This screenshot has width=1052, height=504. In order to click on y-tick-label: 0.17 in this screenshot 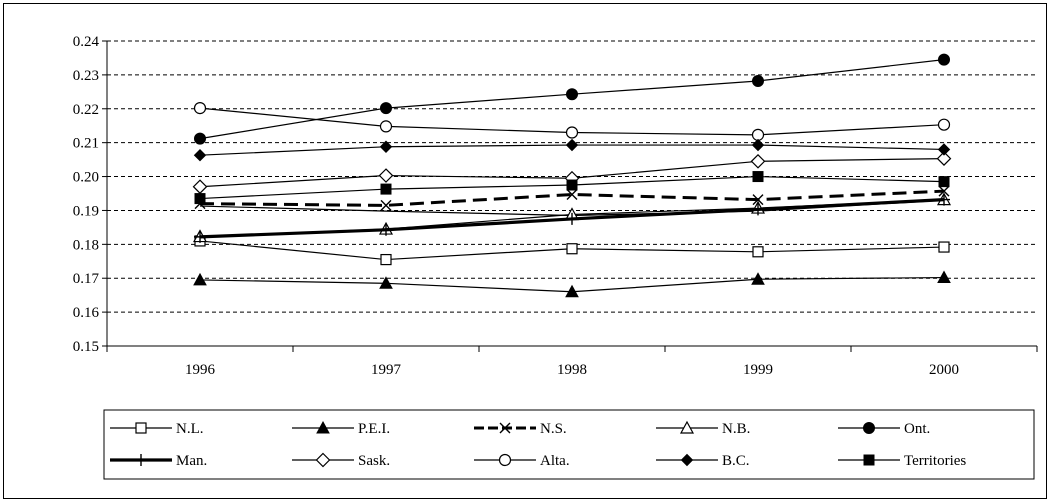, I will do `click(86, 279)`.